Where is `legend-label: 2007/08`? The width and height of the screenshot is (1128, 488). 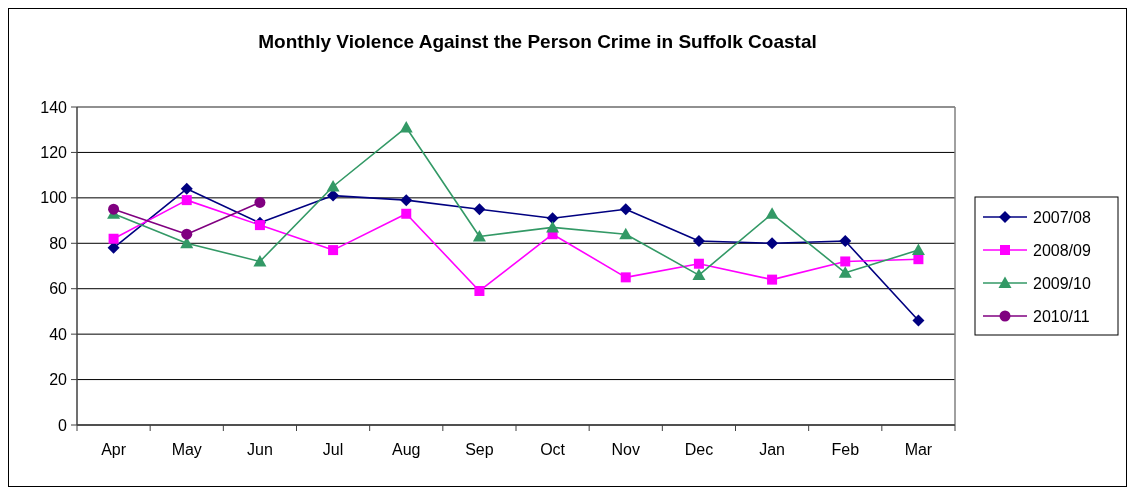
legend-label: 2007/08 is located at coordinates (1062, 217).